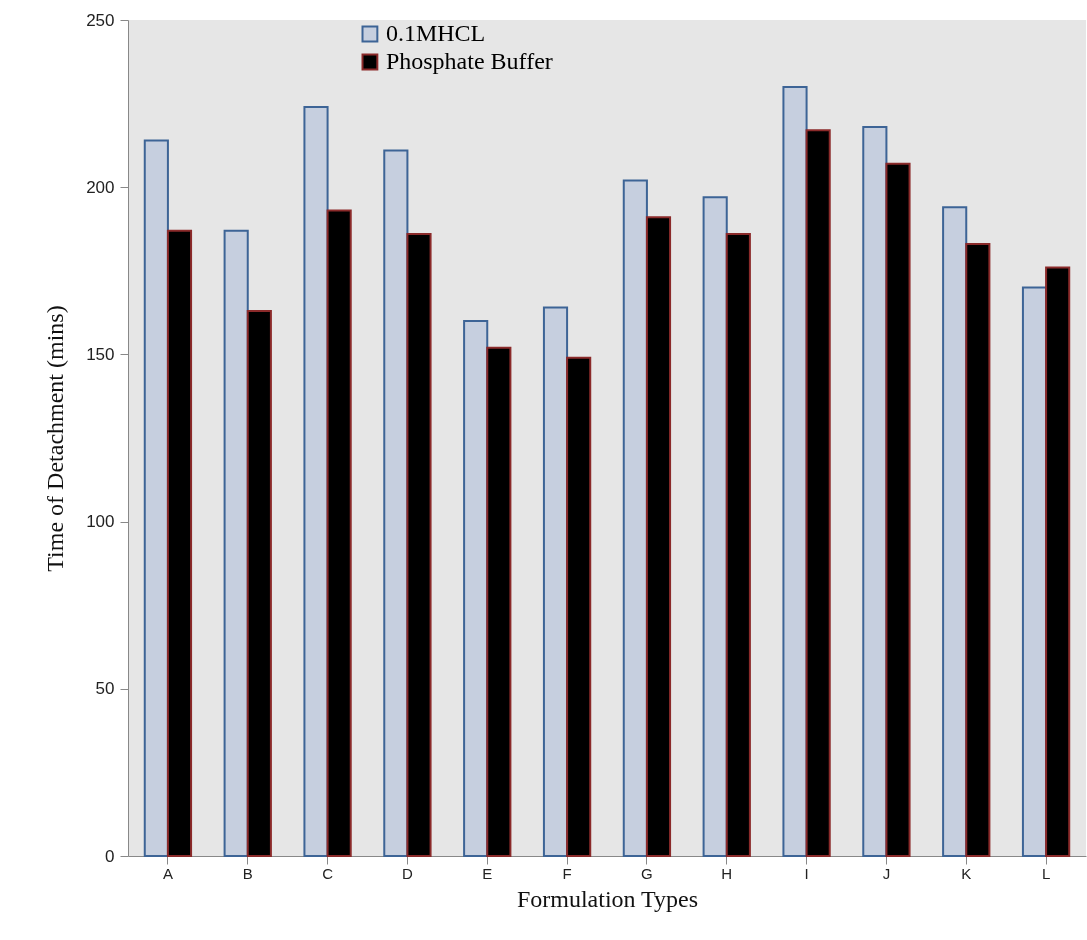 This screenshot has width=1087, height=940. What do you see at coordinates (407, 873) in the screenshot?
I see `x-tick-label: D` at bounding box center [407, 873].